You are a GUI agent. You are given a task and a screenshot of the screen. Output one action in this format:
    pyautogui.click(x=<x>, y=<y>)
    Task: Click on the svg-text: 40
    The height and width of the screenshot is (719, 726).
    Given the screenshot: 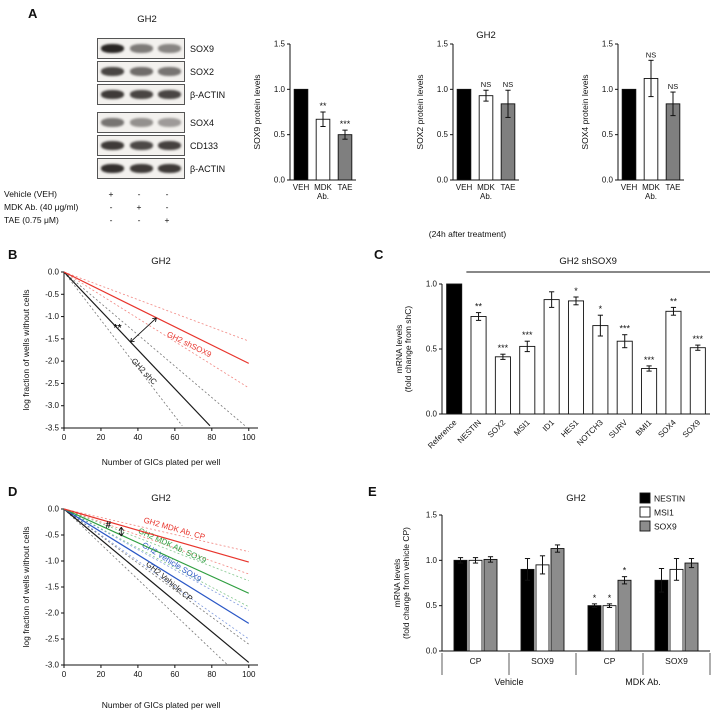 What is the action you would take?
    pyautogui.click(x=137, y=437)
    